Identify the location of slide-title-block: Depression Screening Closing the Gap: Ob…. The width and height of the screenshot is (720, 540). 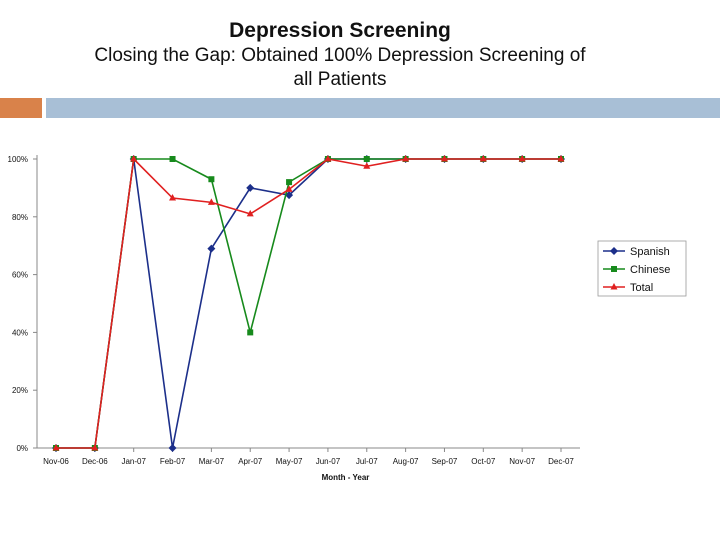
(340, 55).